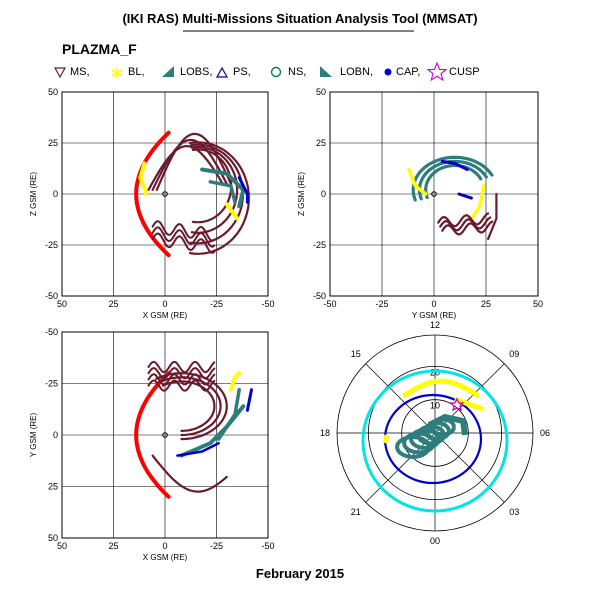 The height and width of the screenshot is (600, 600). Describe the element at coordinates (457, 404) in the screenshot. I see `cusp-marker` at that location.